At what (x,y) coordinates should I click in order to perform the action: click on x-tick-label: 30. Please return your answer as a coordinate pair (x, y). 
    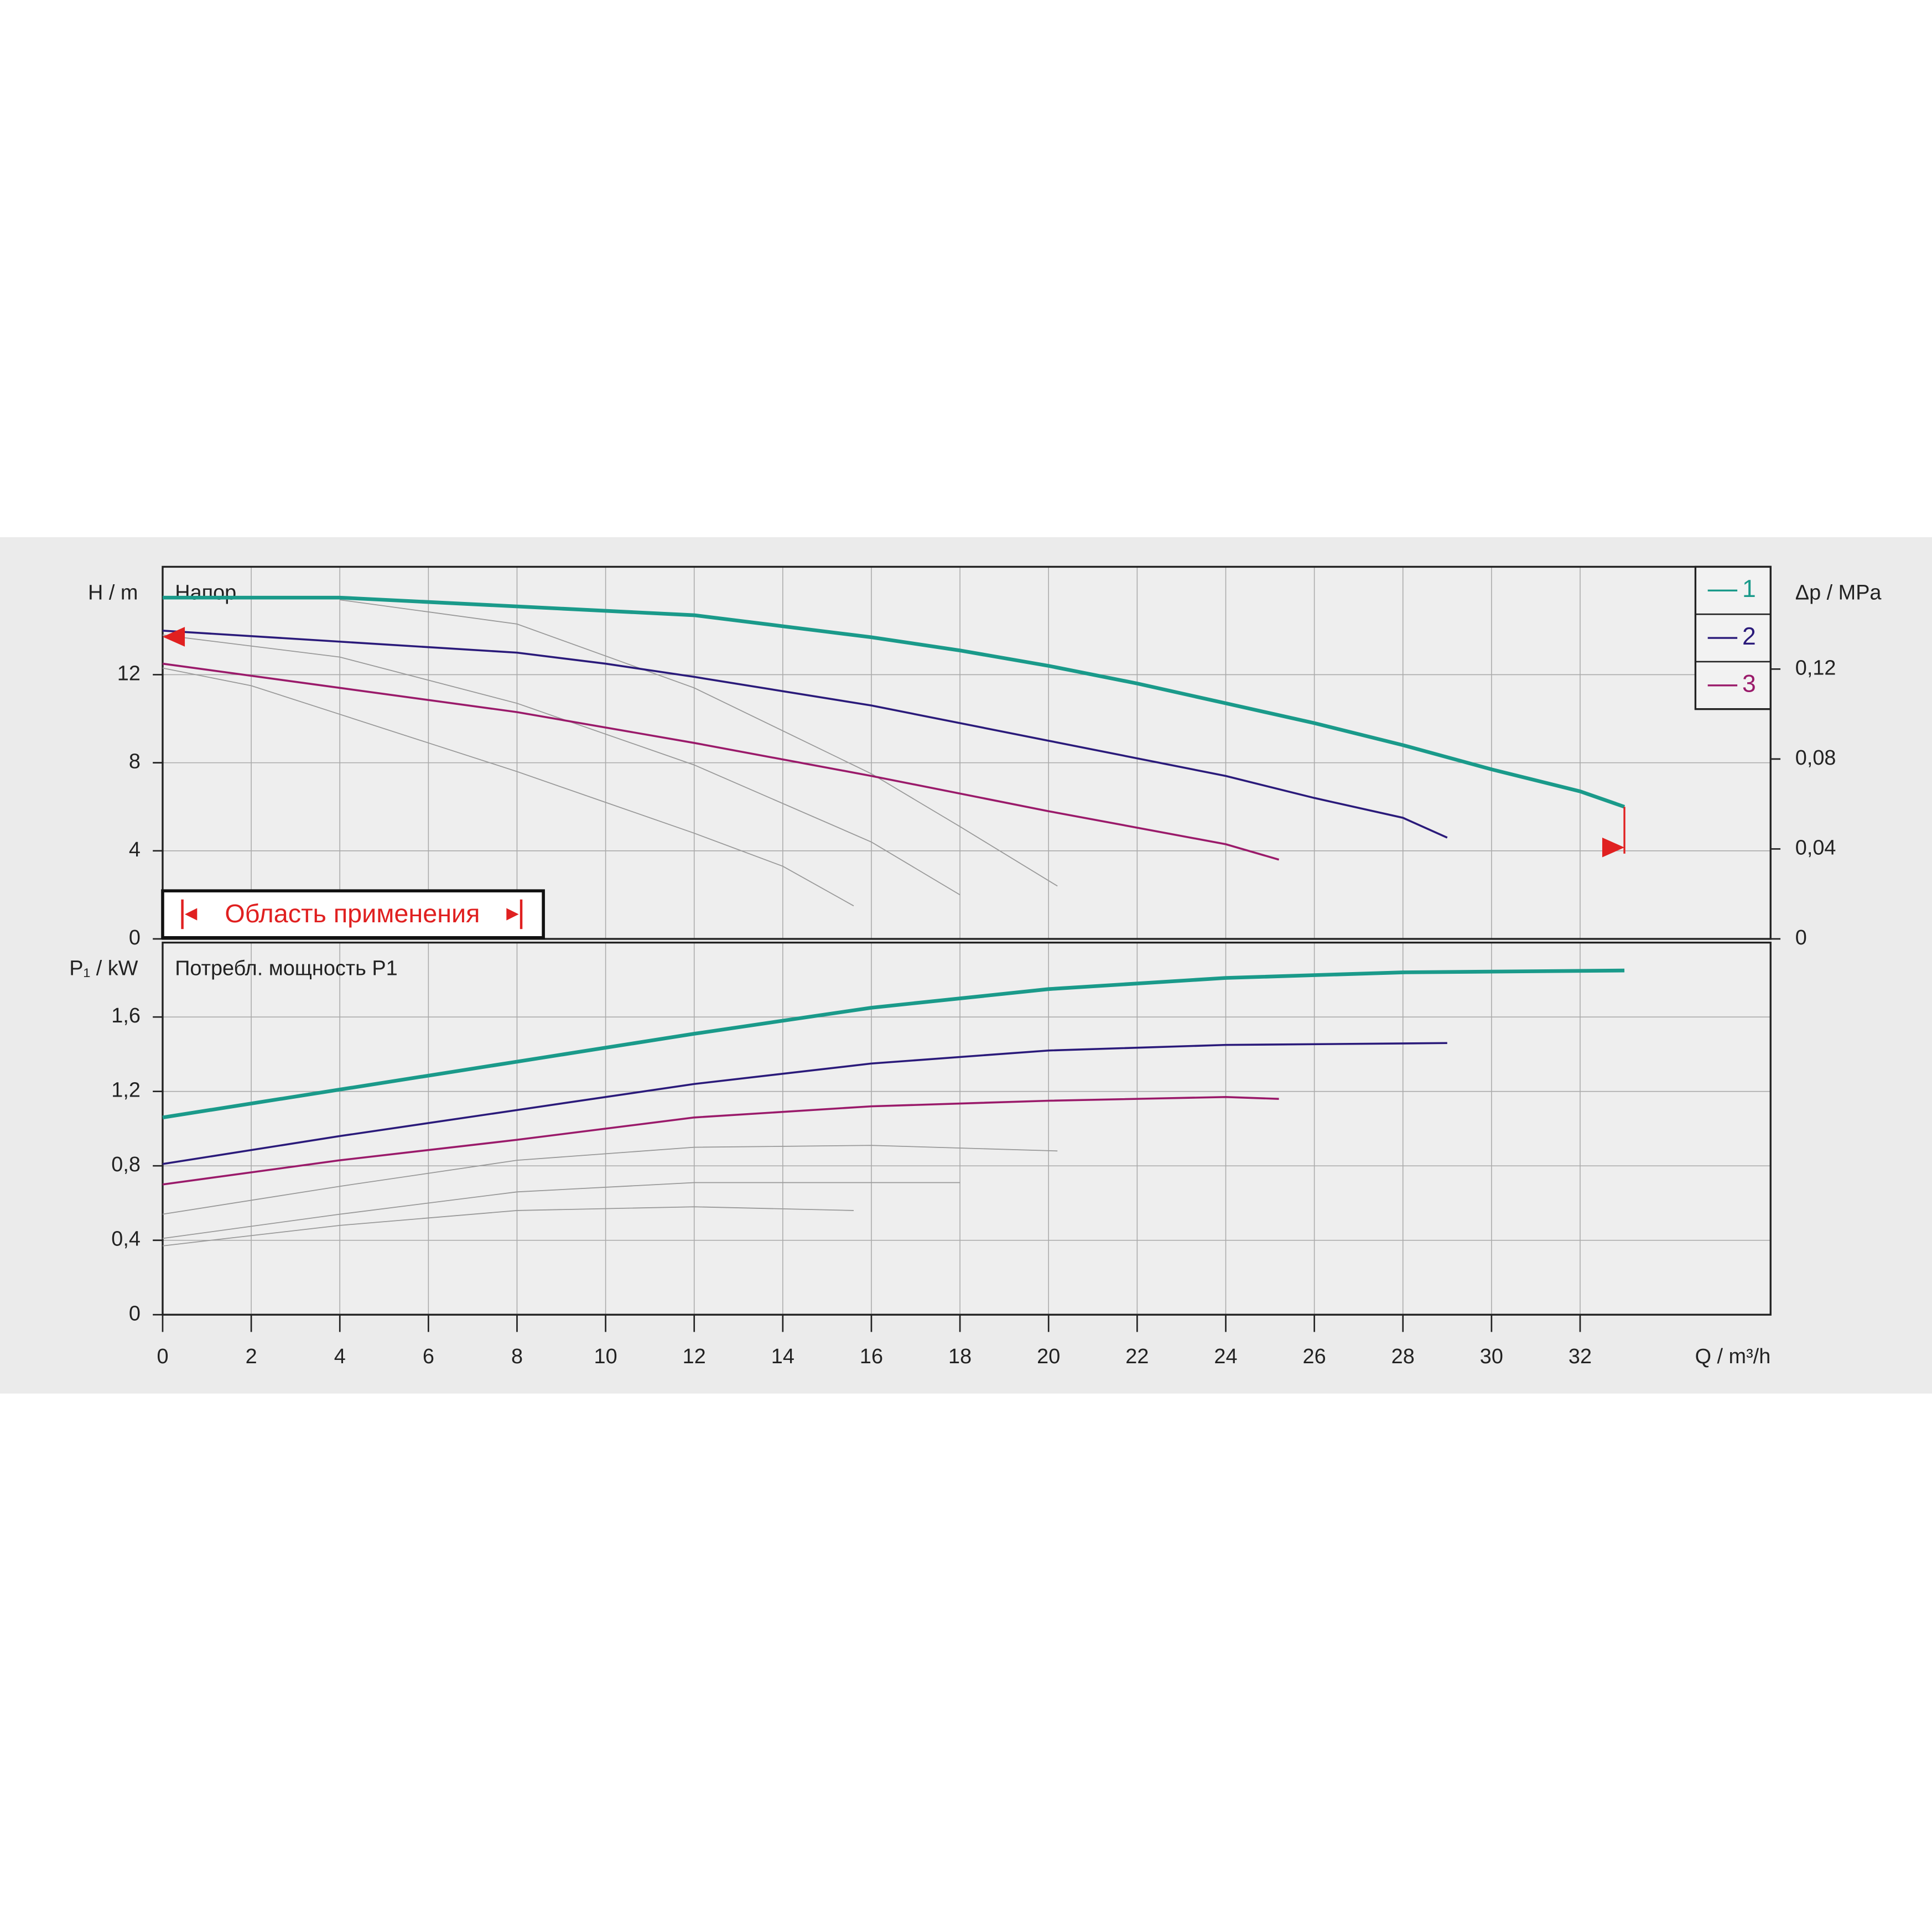
    Looking at the image, I should click on (1491, 1356).